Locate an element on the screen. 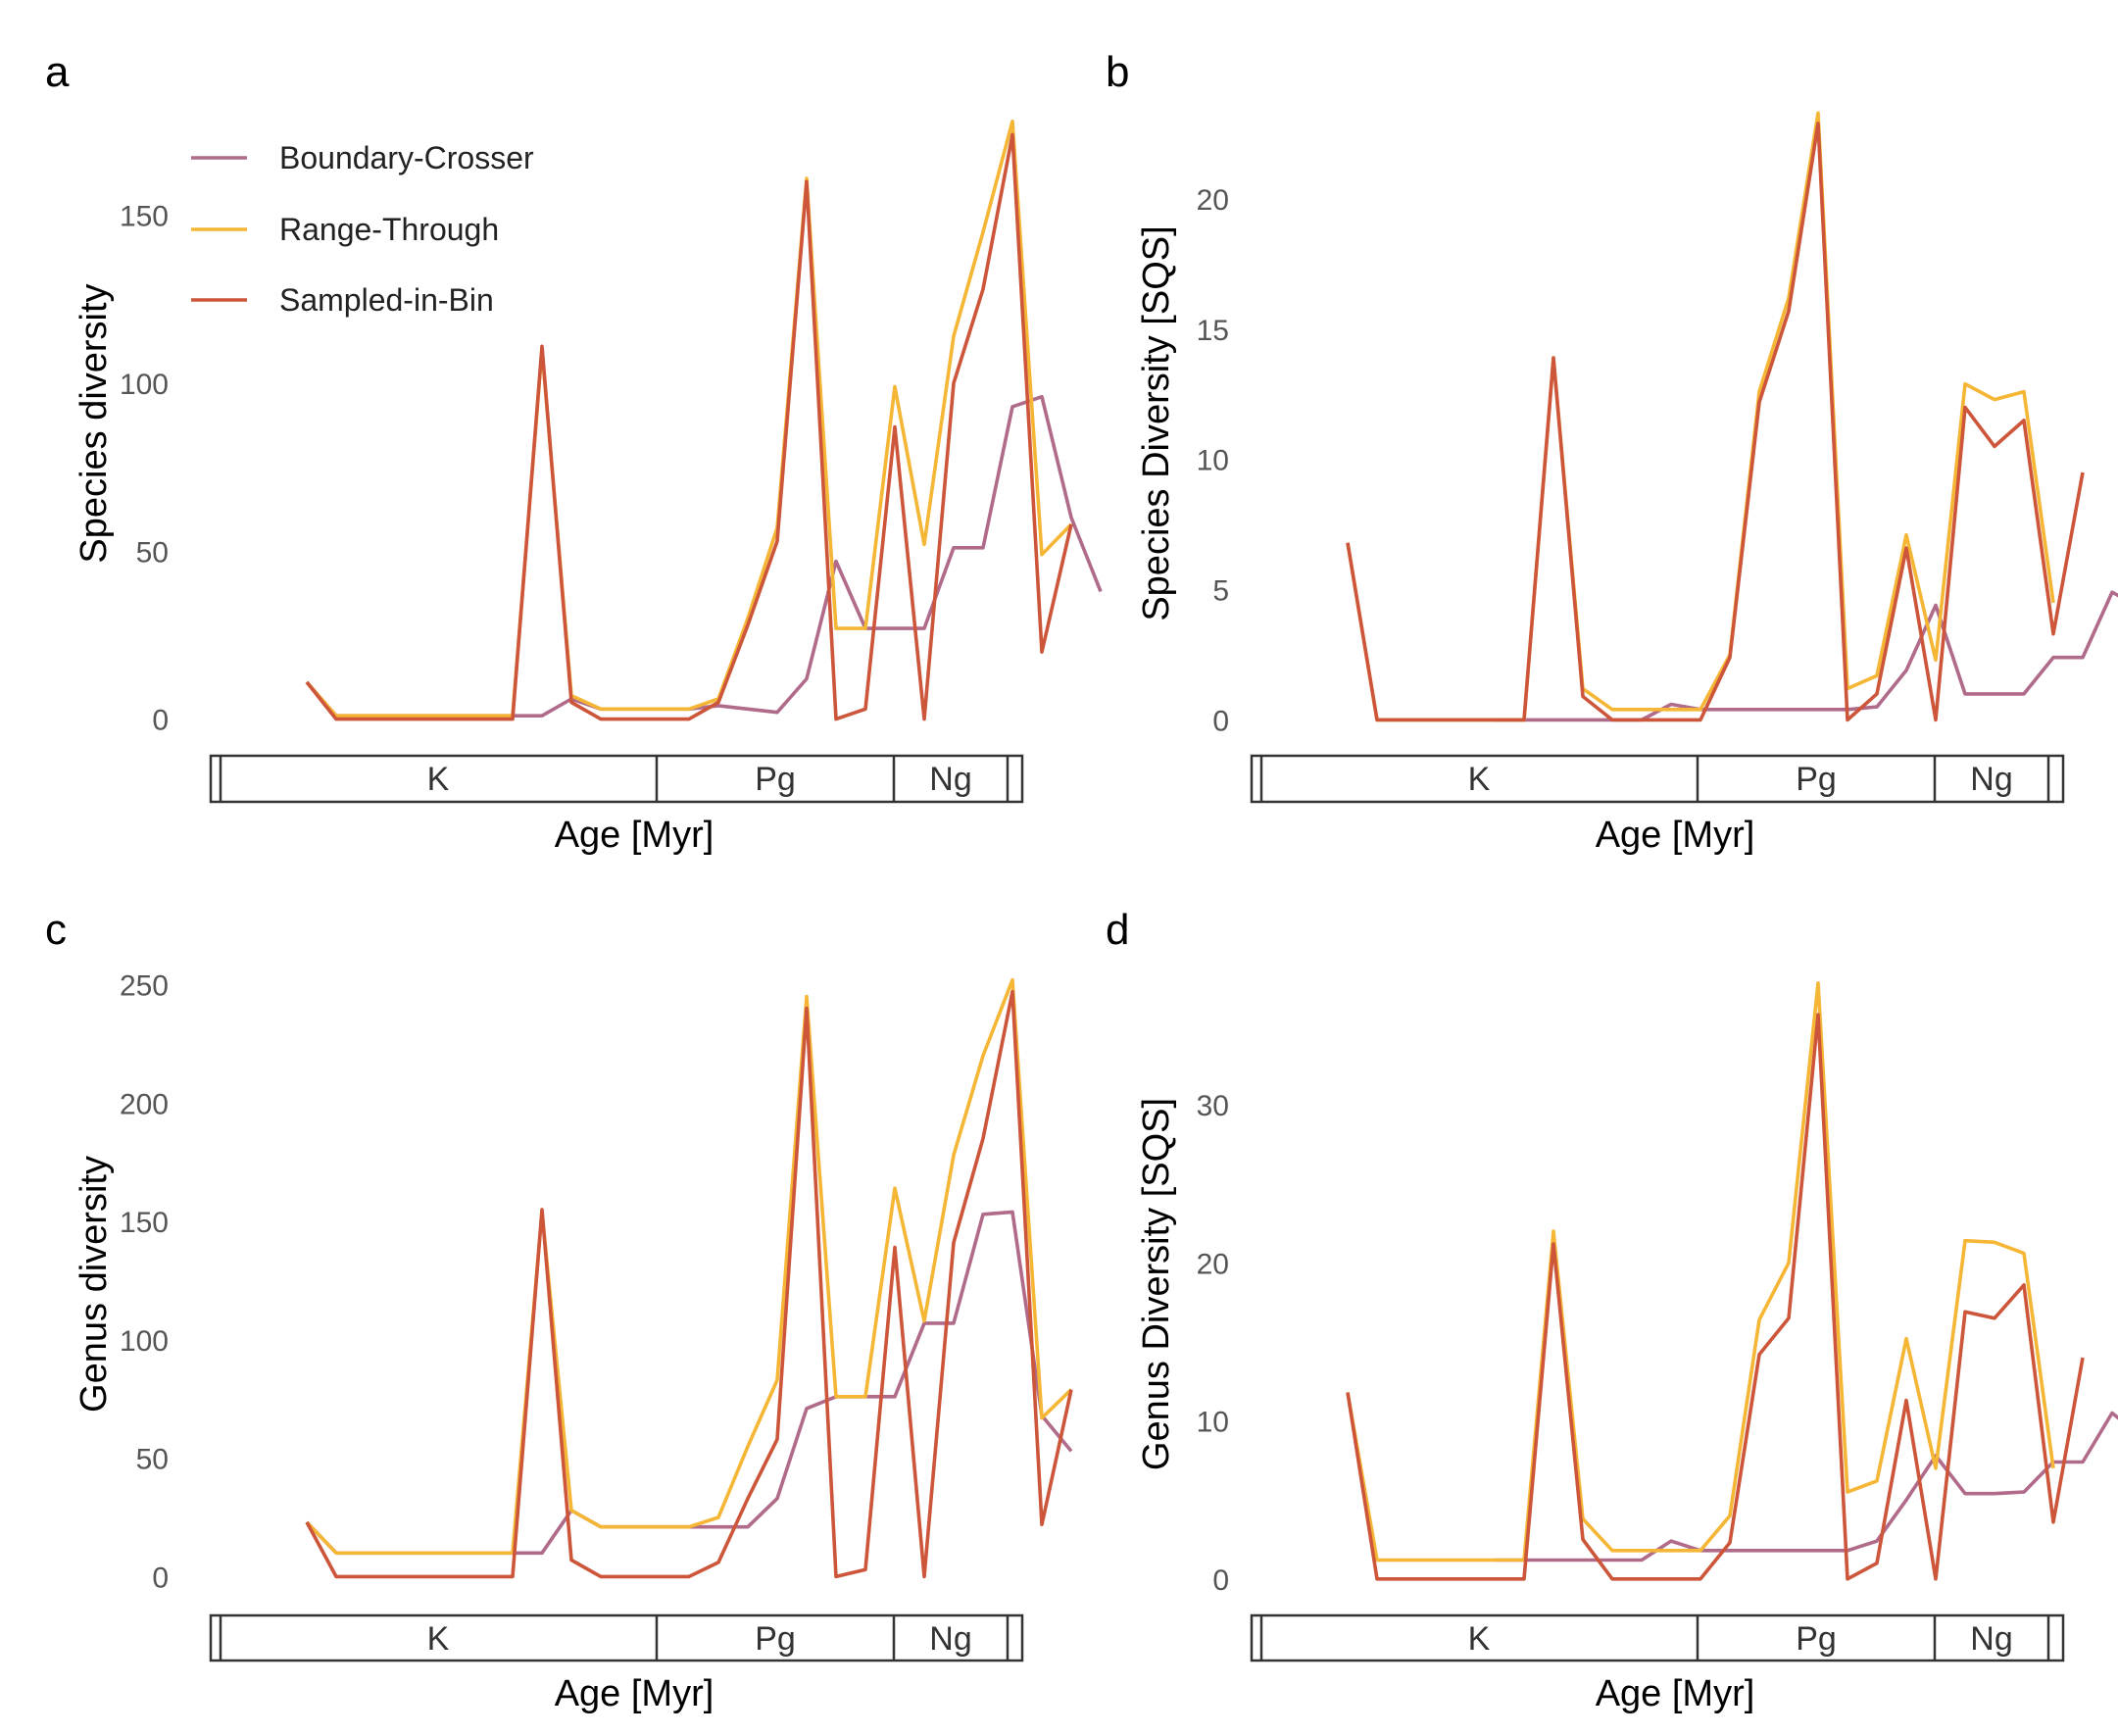  panel-letter-c: c is located at coordinates (56, 930).